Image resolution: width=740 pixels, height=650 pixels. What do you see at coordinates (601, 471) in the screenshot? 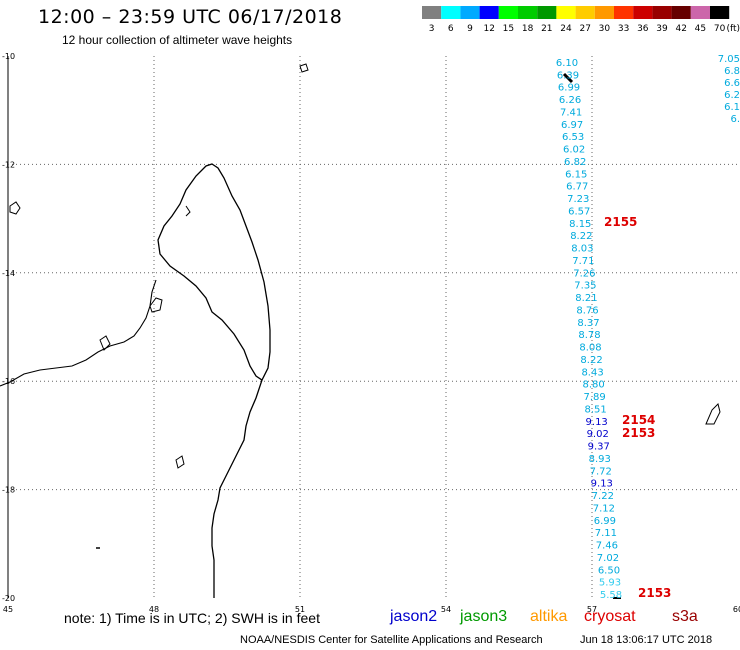
I see `wave-height-value: 7.72` at bounding box center [601, 471].